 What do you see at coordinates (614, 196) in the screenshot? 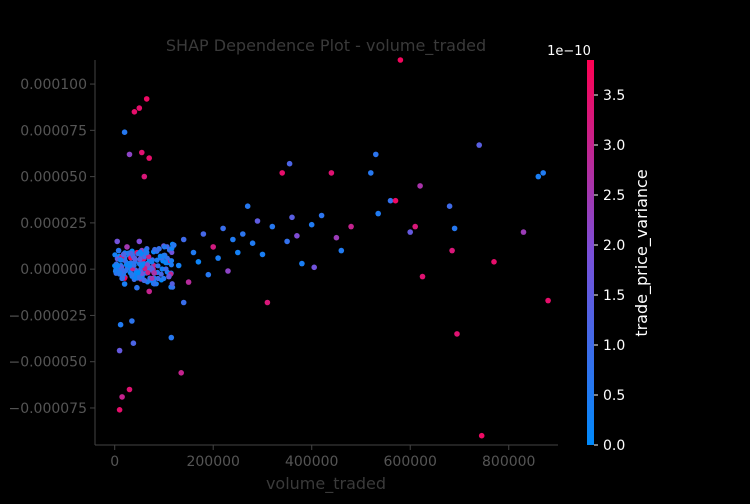
I see `colorbar-tick-label: 2.5` at bounding box center [614, 196].